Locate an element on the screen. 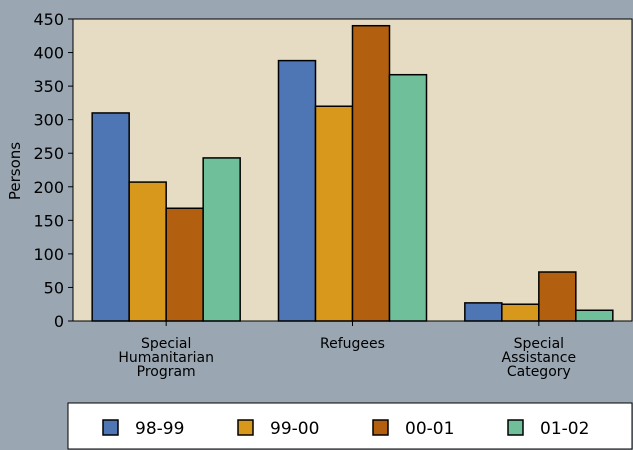  legend-label: 99-00 is located at coordinates (294, 429).